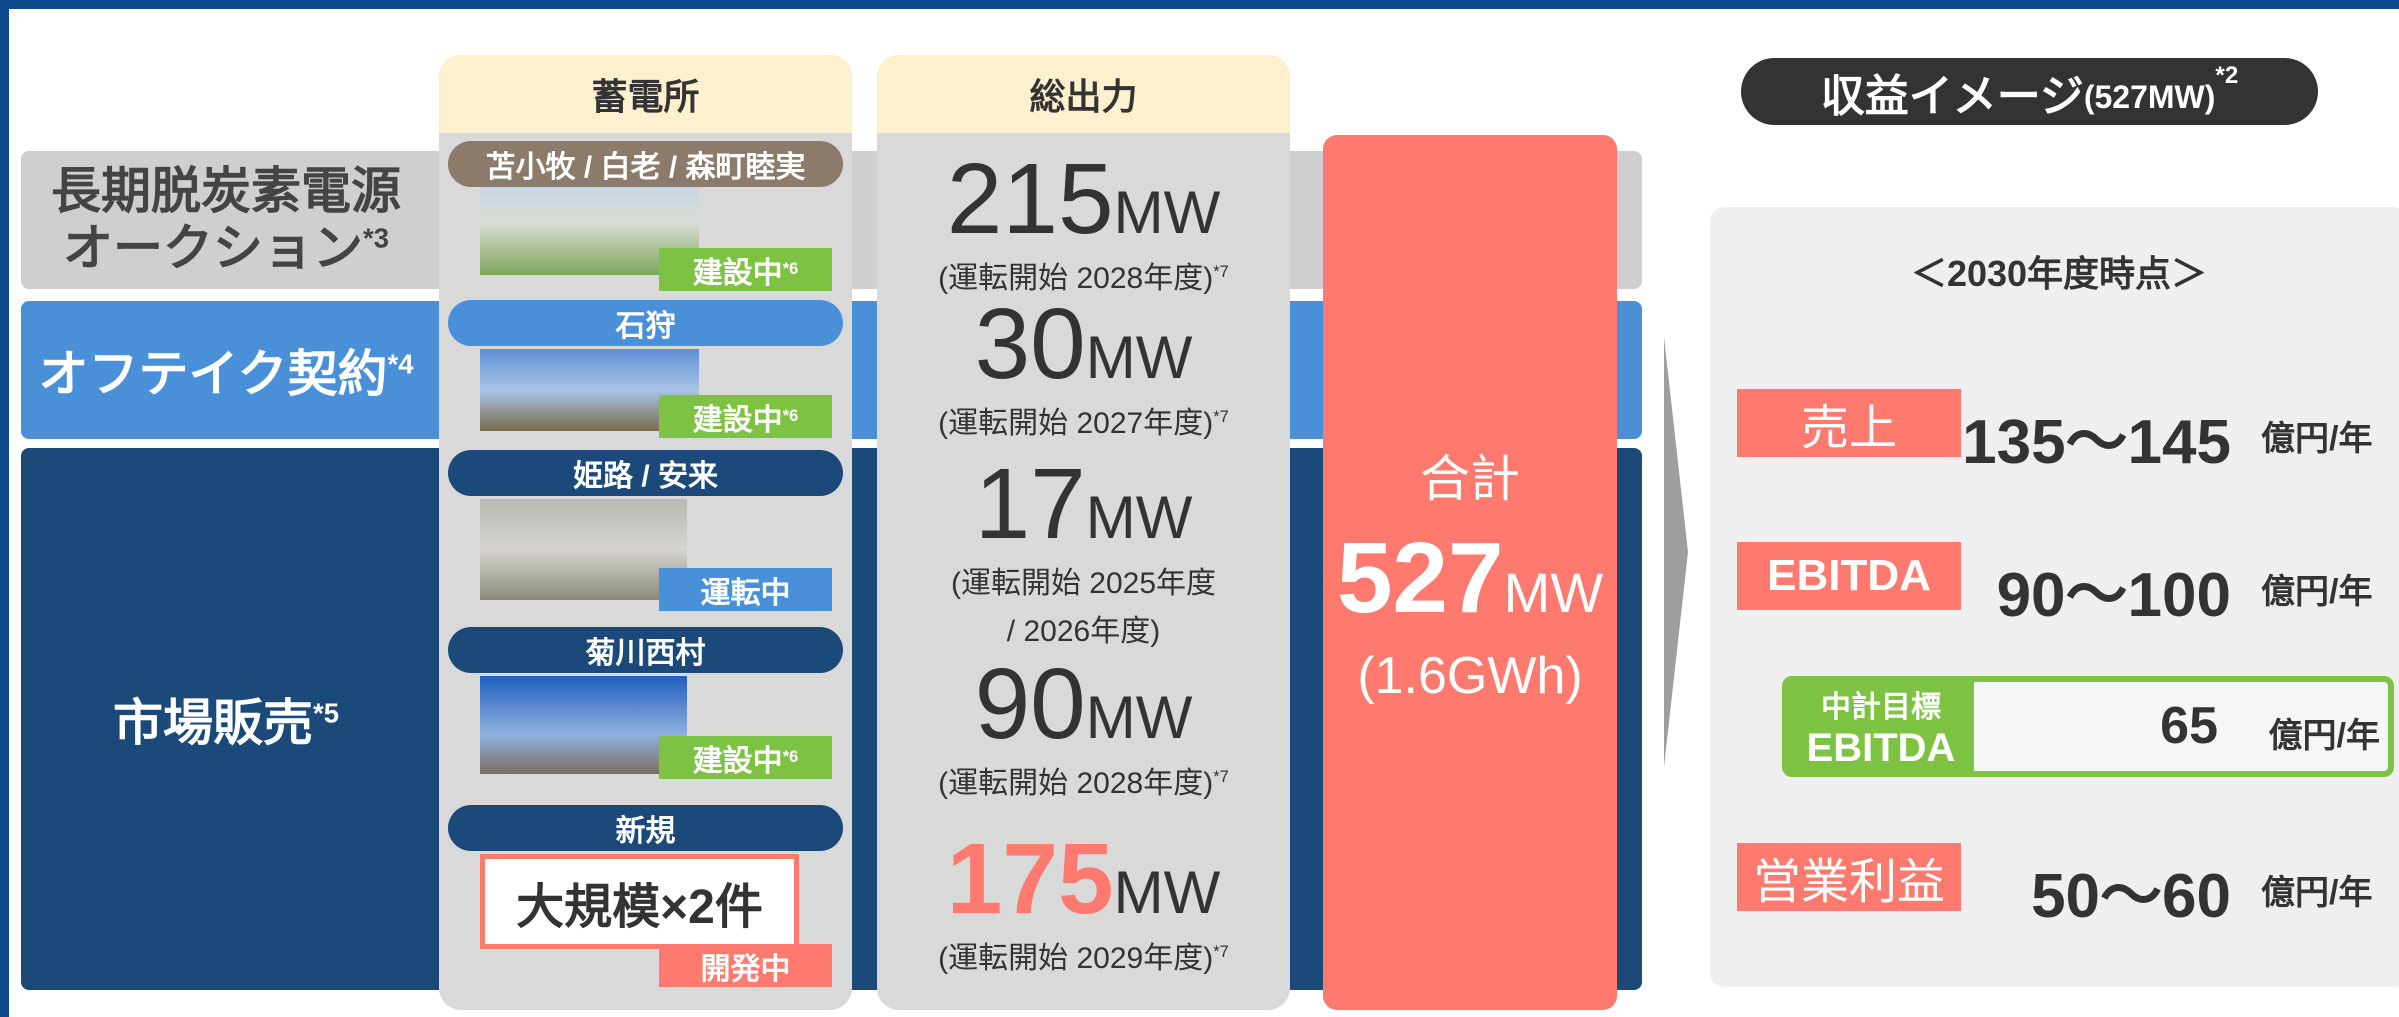  I want to click on output: 215MW (運転開始 2028年度)*7, so click(1083, 223).